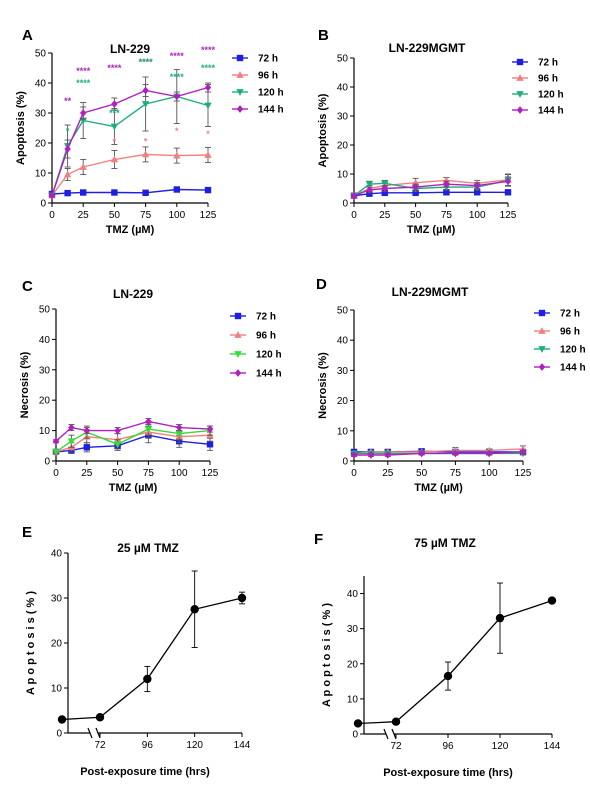  Describe the element at coordinates (538, 87) in the screenshot. I see `legend: 72 h 96 h 120 h 144 h` at that location.